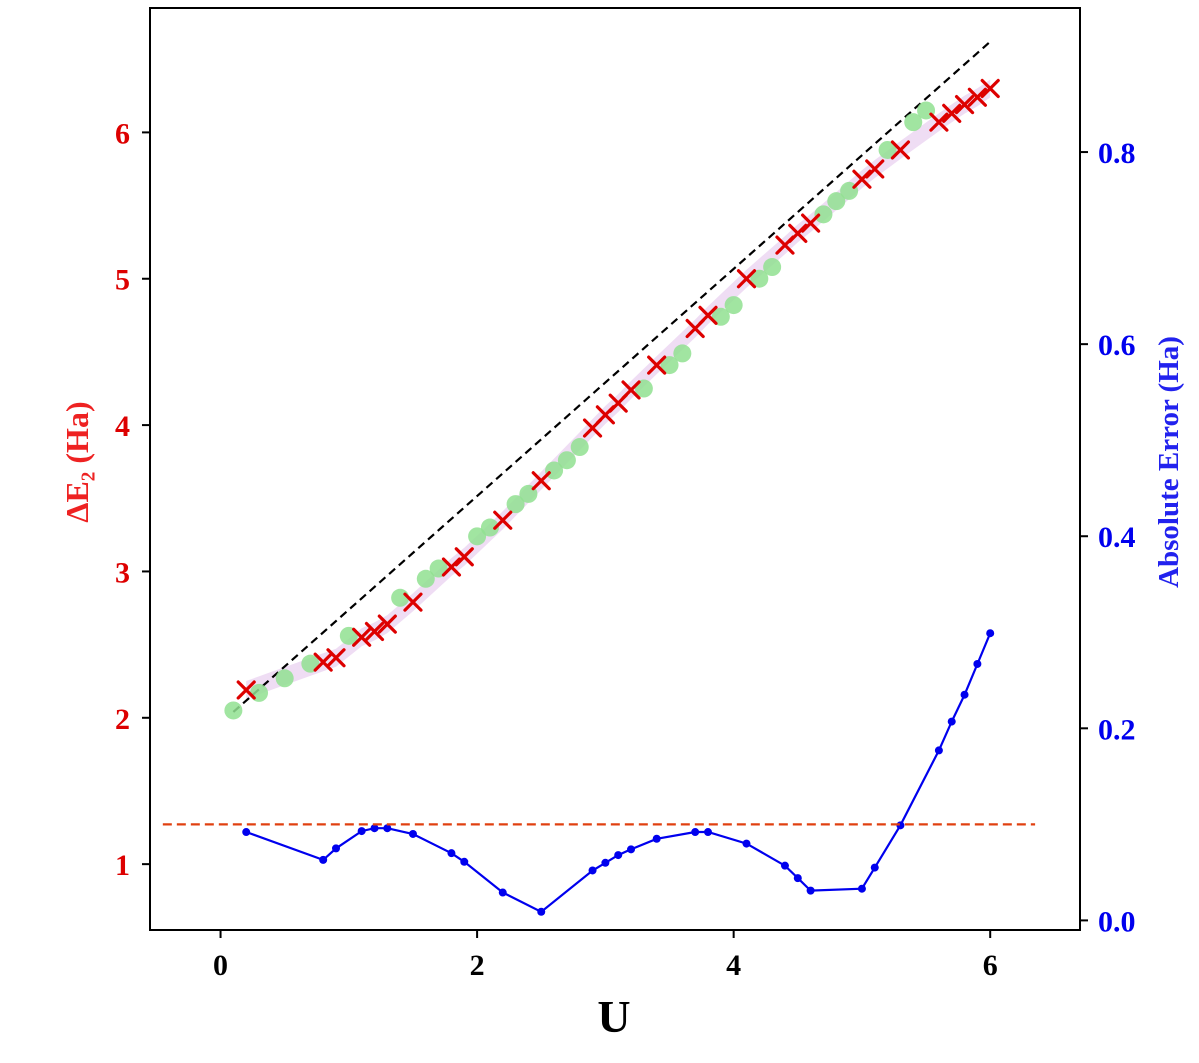 The height and width of the screenshot is (1063, 1199). I want to click on y-left-tick-label: 4, so click(122, 426).